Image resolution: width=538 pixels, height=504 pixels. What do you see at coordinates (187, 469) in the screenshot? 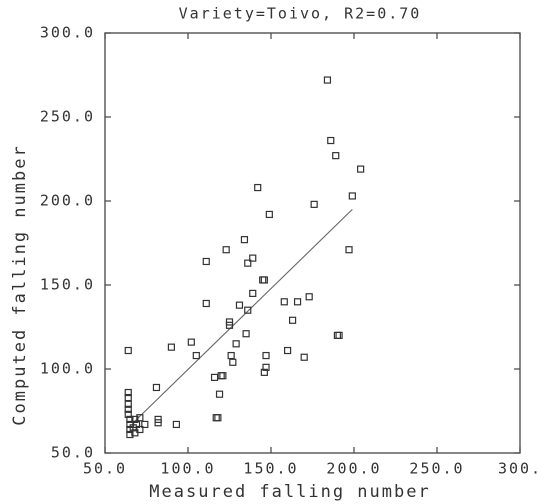
I see `x-tick-label: 100.0` at bounding box center [187, 469].